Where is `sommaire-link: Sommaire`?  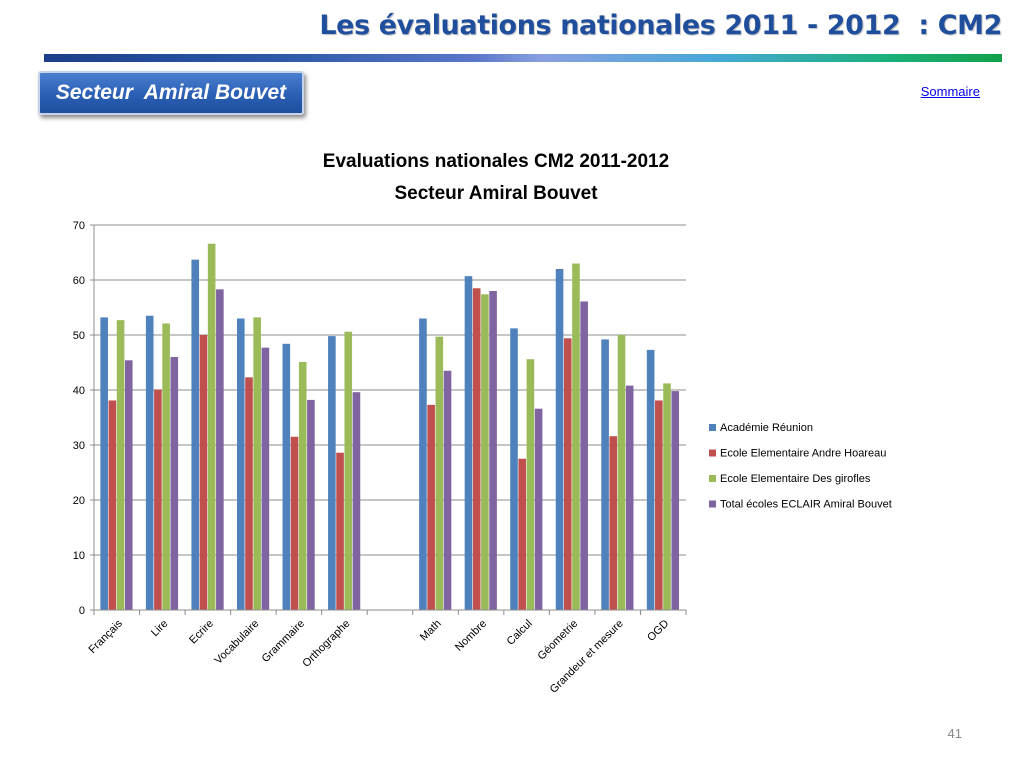
sommaire-link: Sommaire is located at coordinates (950, 91).